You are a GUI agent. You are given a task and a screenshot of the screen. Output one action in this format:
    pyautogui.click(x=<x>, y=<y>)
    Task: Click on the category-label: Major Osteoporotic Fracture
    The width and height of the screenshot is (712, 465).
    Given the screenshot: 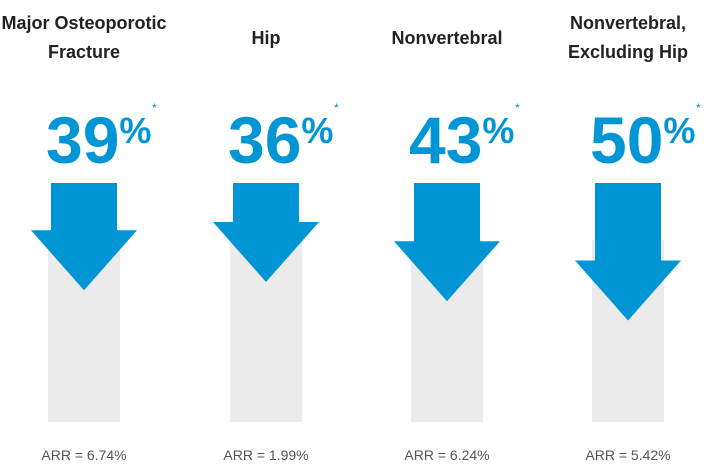 What is the action you would take?
    pyautogui.click(x=84, y=37)
    